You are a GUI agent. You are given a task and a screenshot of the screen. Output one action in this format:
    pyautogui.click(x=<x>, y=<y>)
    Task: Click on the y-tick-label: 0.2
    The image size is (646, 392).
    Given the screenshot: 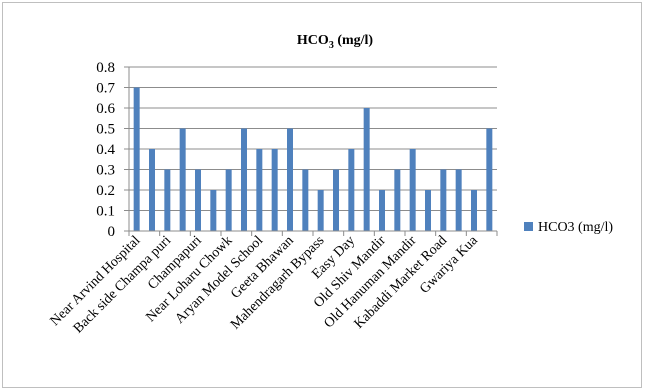 What is the action you would take?
    pyautogui.click(x=105, y=191)
    